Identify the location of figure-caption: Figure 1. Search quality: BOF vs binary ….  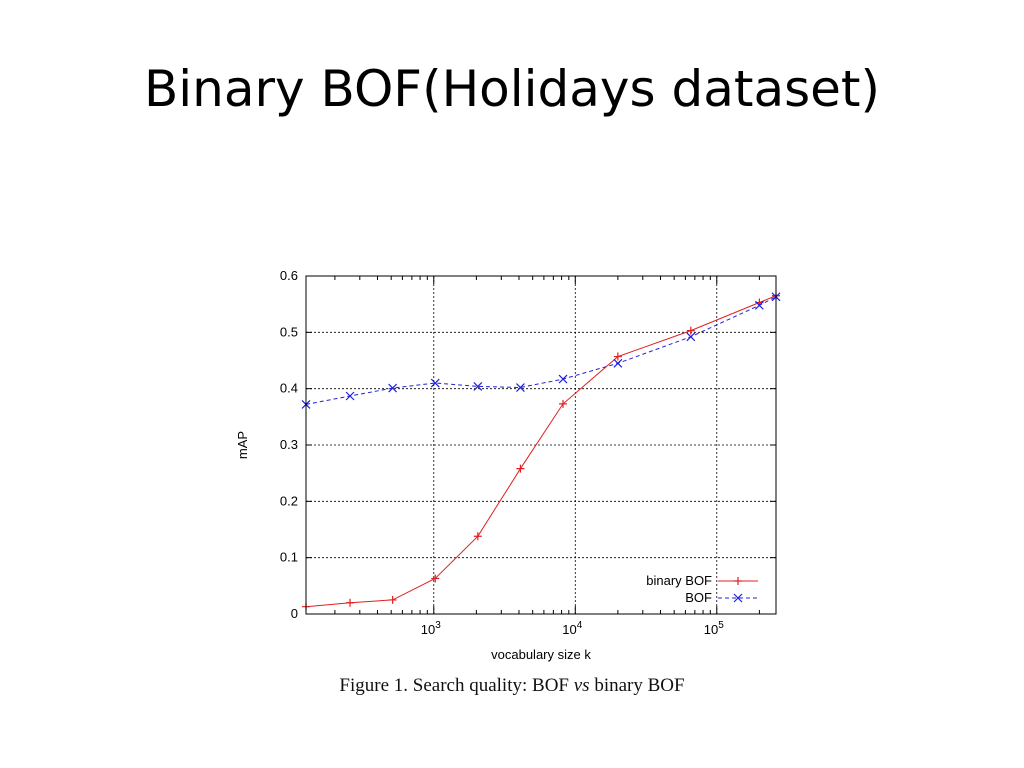
(512, 686).